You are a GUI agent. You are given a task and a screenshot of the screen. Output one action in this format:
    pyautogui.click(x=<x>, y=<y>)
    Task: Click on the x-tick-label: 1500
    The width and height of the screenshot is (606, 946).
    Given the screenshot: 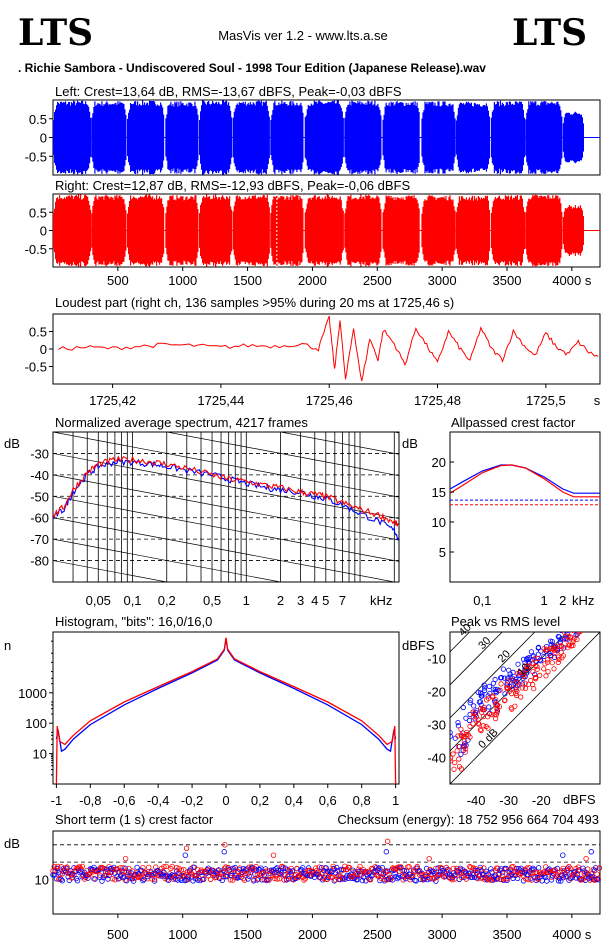 What is the action you would take?
    pyautogui.click(x=247, y=280)
    